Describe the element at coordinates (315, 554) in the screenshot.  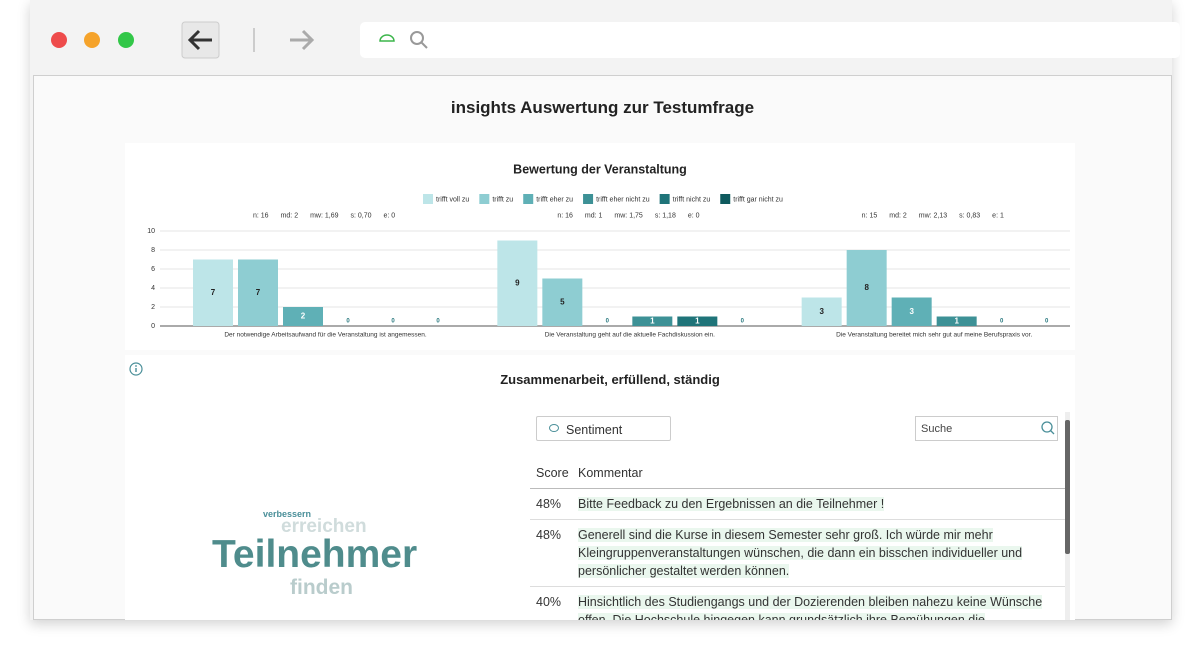
I see `cloud-word: Teilnehmer` at that location.